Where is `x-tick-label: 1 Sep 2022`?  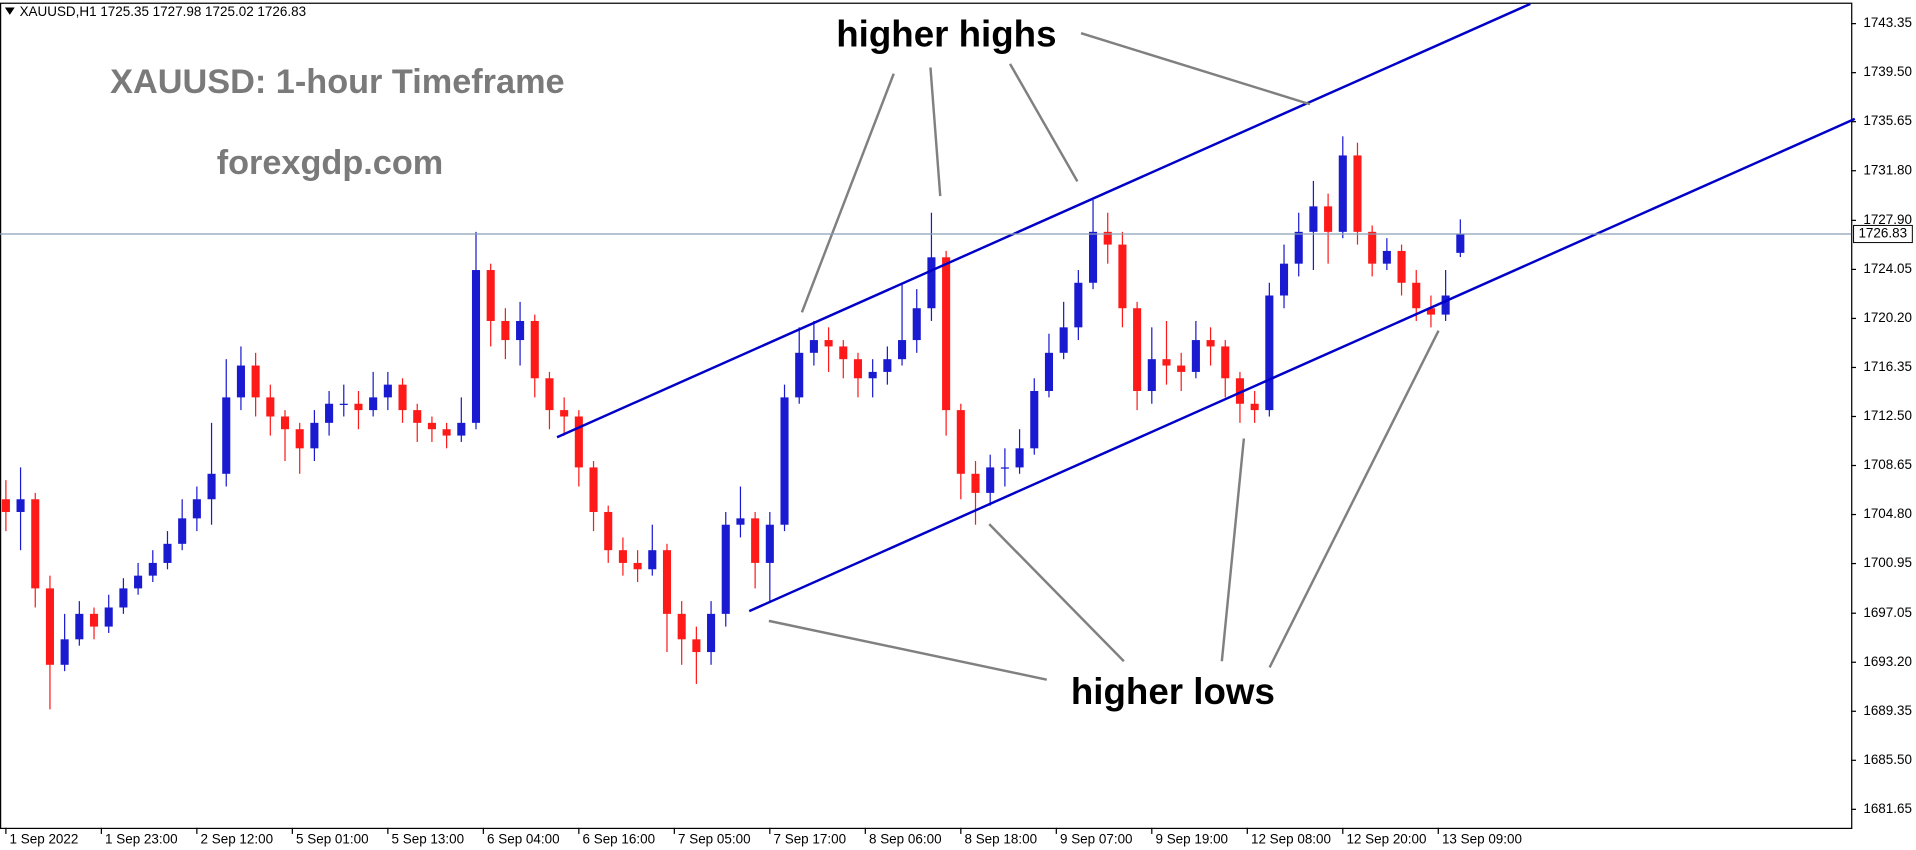
x-tick-label: 1 Sep 2022 is located at coordinates (44, 839).